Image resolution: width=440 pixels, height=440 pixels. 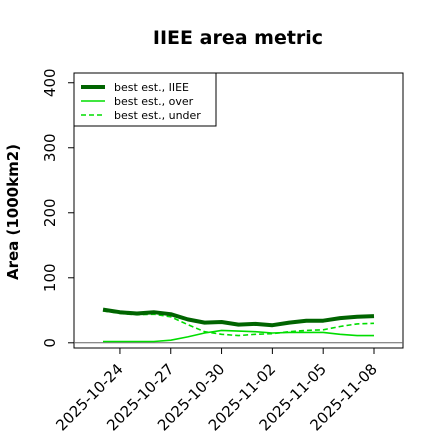 What do you see at coordinates (50, 277) in the screenshot?
I see `y-tick-label-100: 100` at bounding box center [50, 277].